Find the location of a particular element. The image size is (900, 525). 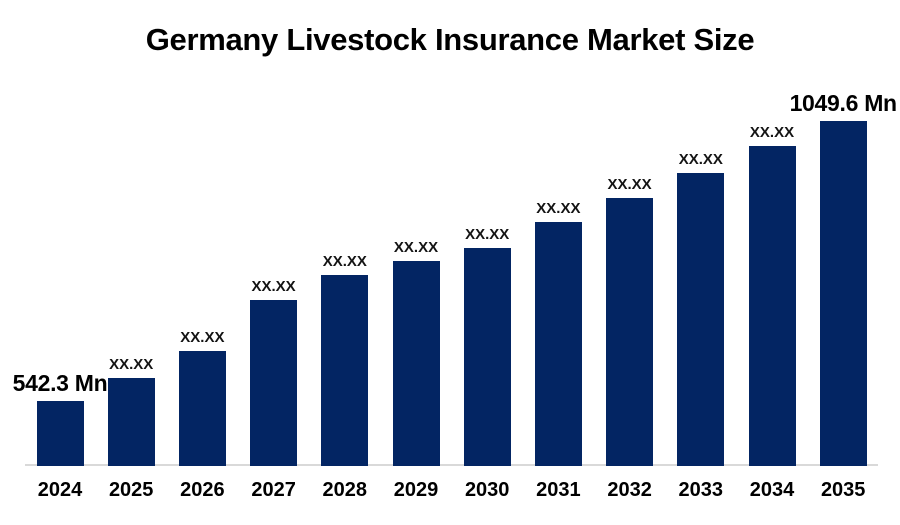

value-label-2030: XX.XX is located at coordinates (487, 234).